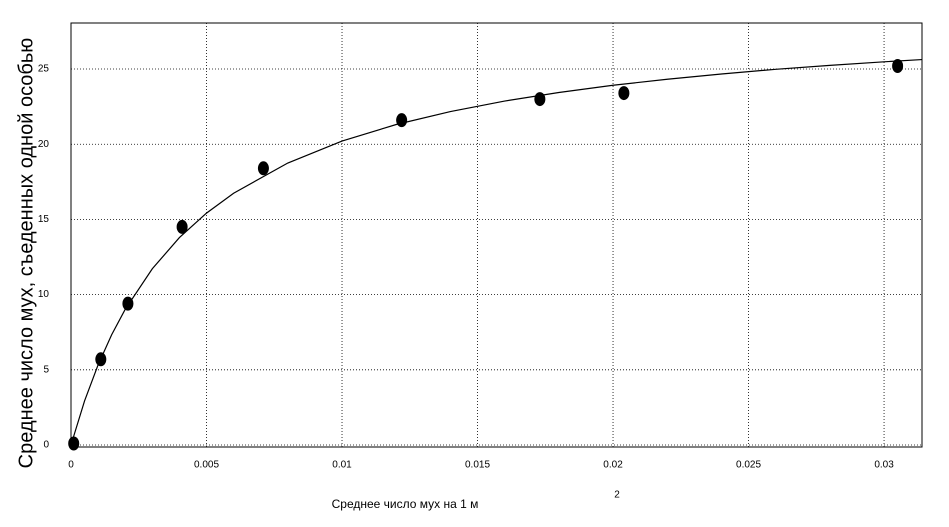 The image size is (949, 527). What do you see at coordinates (44, 294) in the screenshot?
I see `y-tick-label: 10` at bounding box center [44, 294].